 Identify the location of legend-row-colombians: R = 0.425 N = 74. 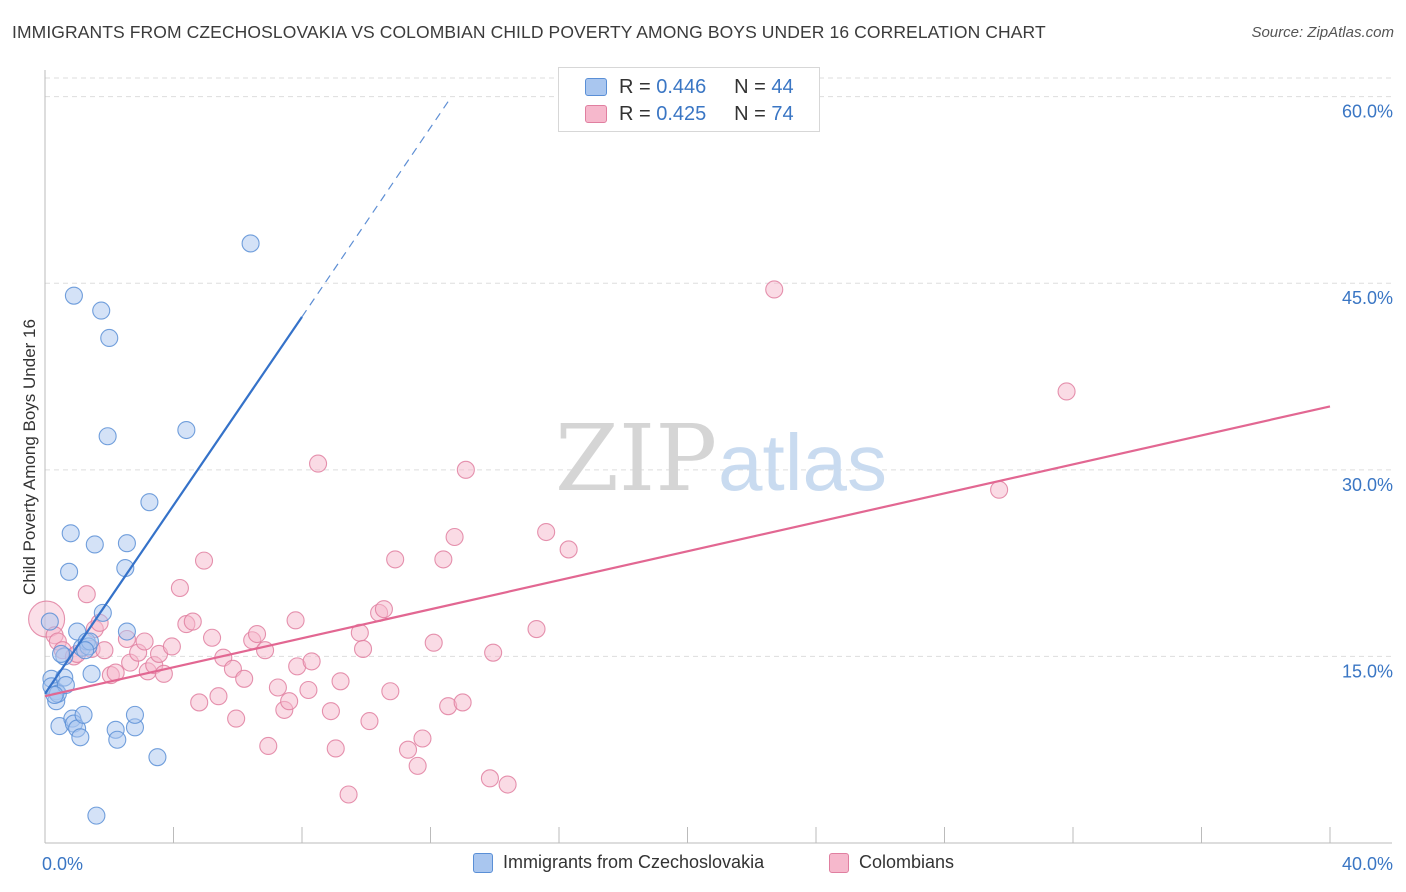
(689, 114).